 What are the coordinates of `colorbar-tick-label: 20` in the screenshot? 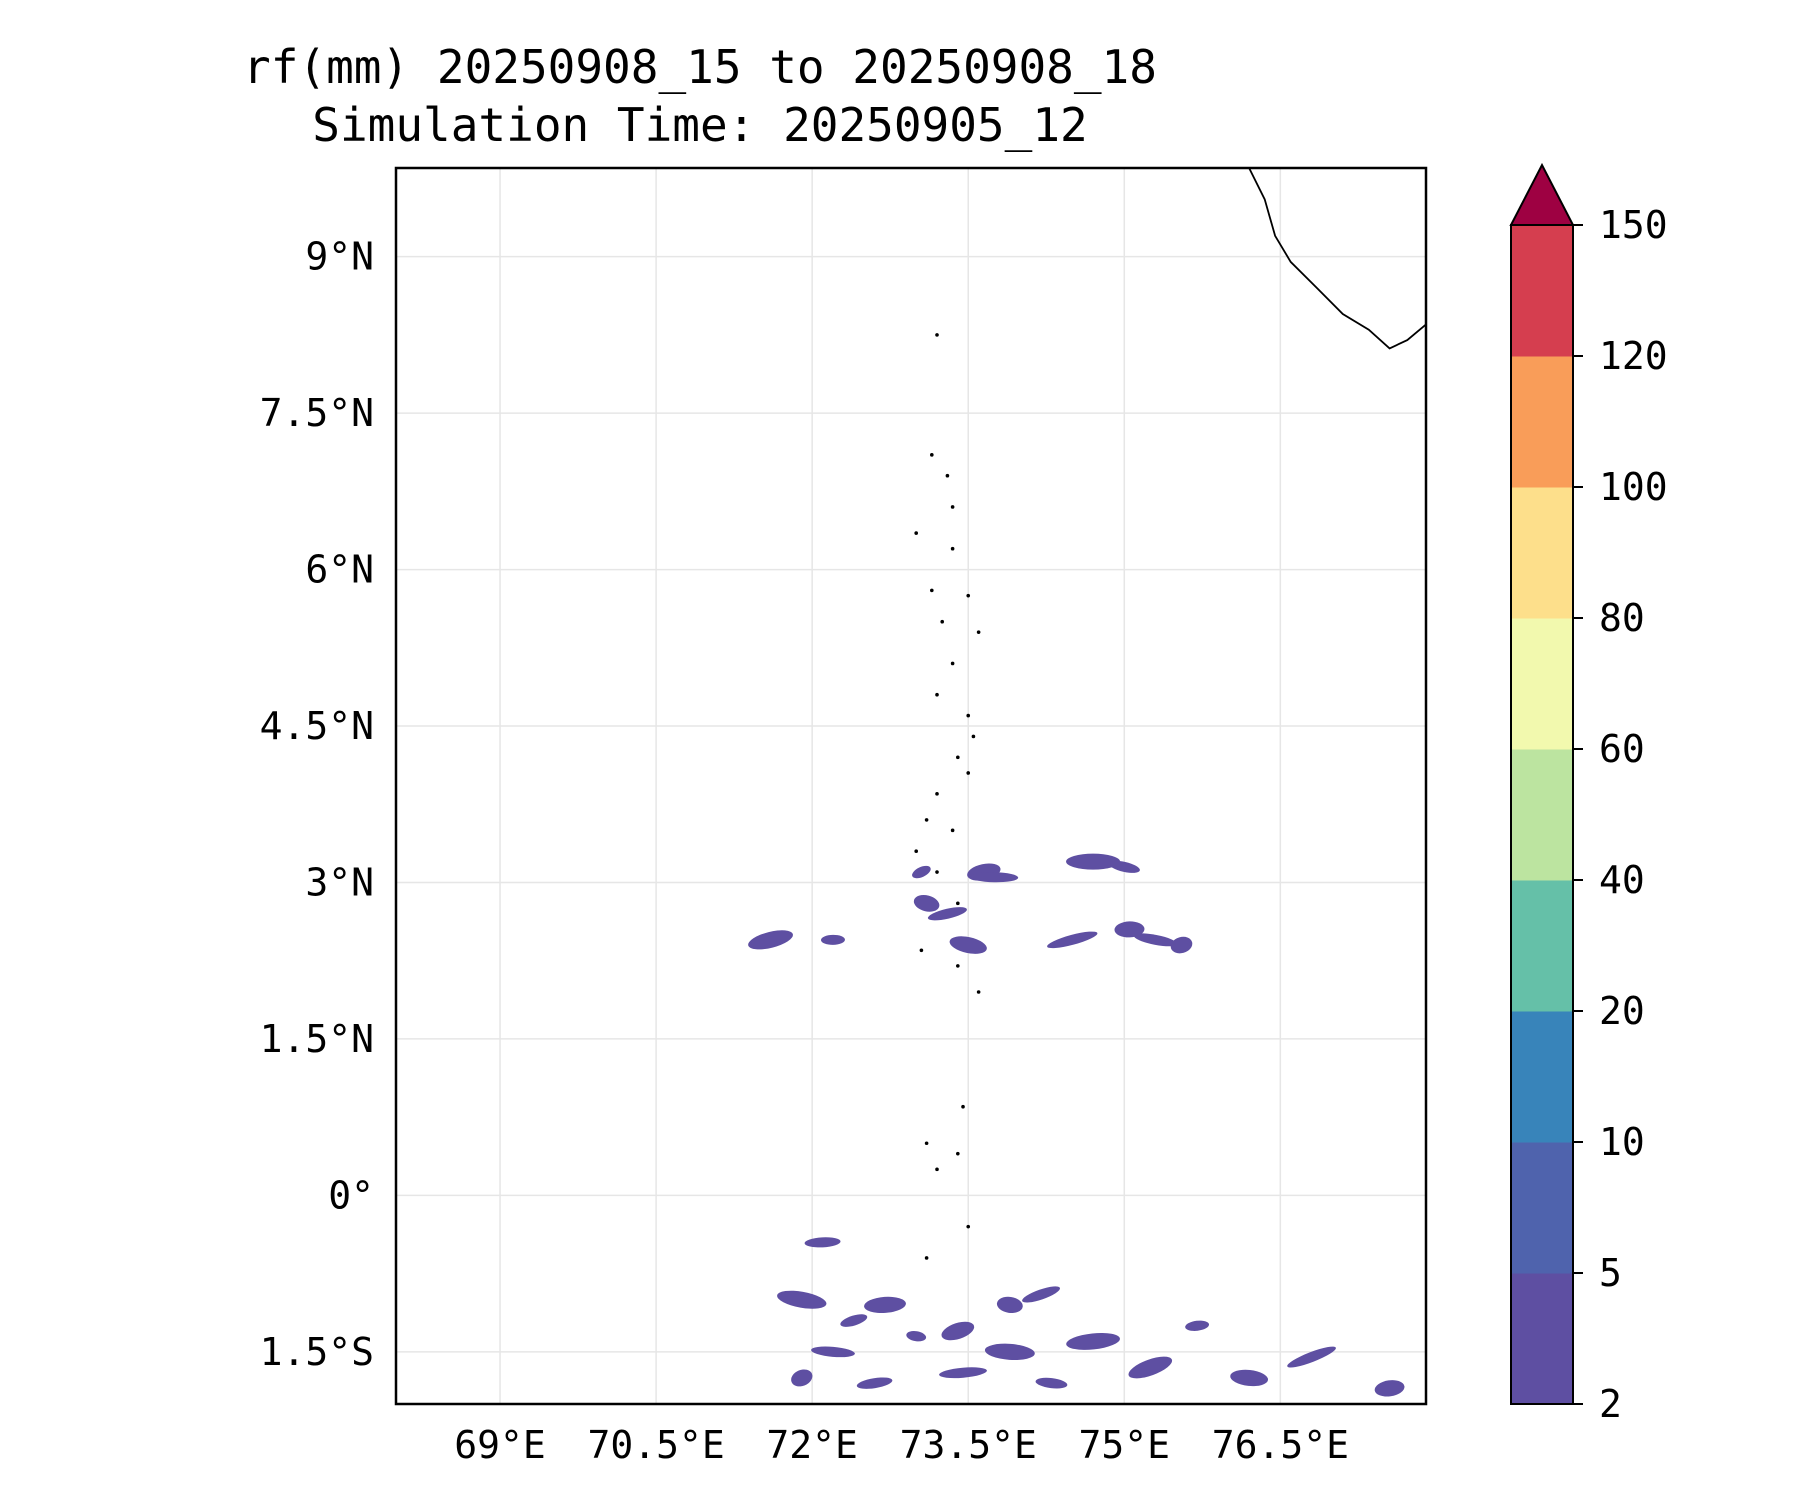 It's located at (1622, 1011).